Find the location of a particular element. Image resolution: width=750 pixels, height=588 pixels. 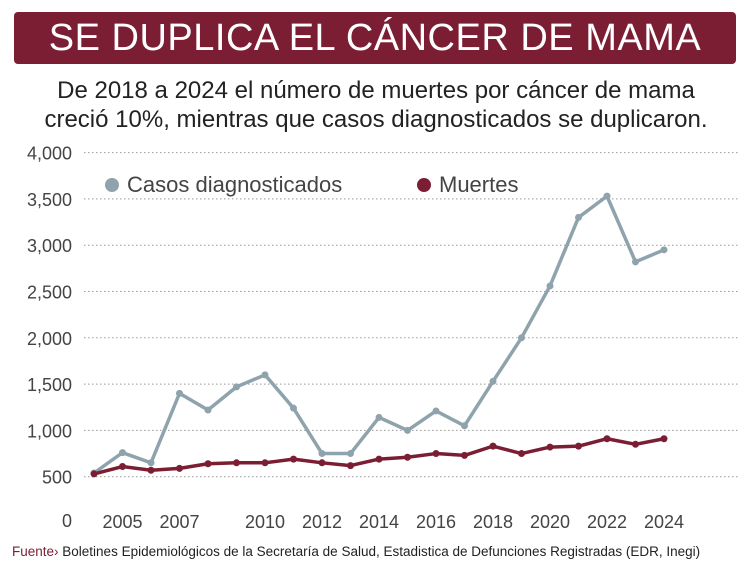

x-tick-label: 2012 is located at coordinates (322, 522).